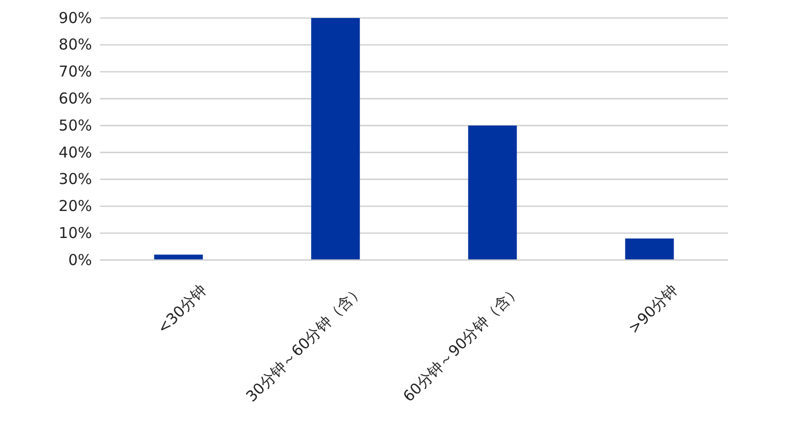 Image resolution: width=800 pixels, height=439 pixels. Describe the element at coordinates (75, 98) in the screenshot. I see `y-tick-label: 60%` at that location.